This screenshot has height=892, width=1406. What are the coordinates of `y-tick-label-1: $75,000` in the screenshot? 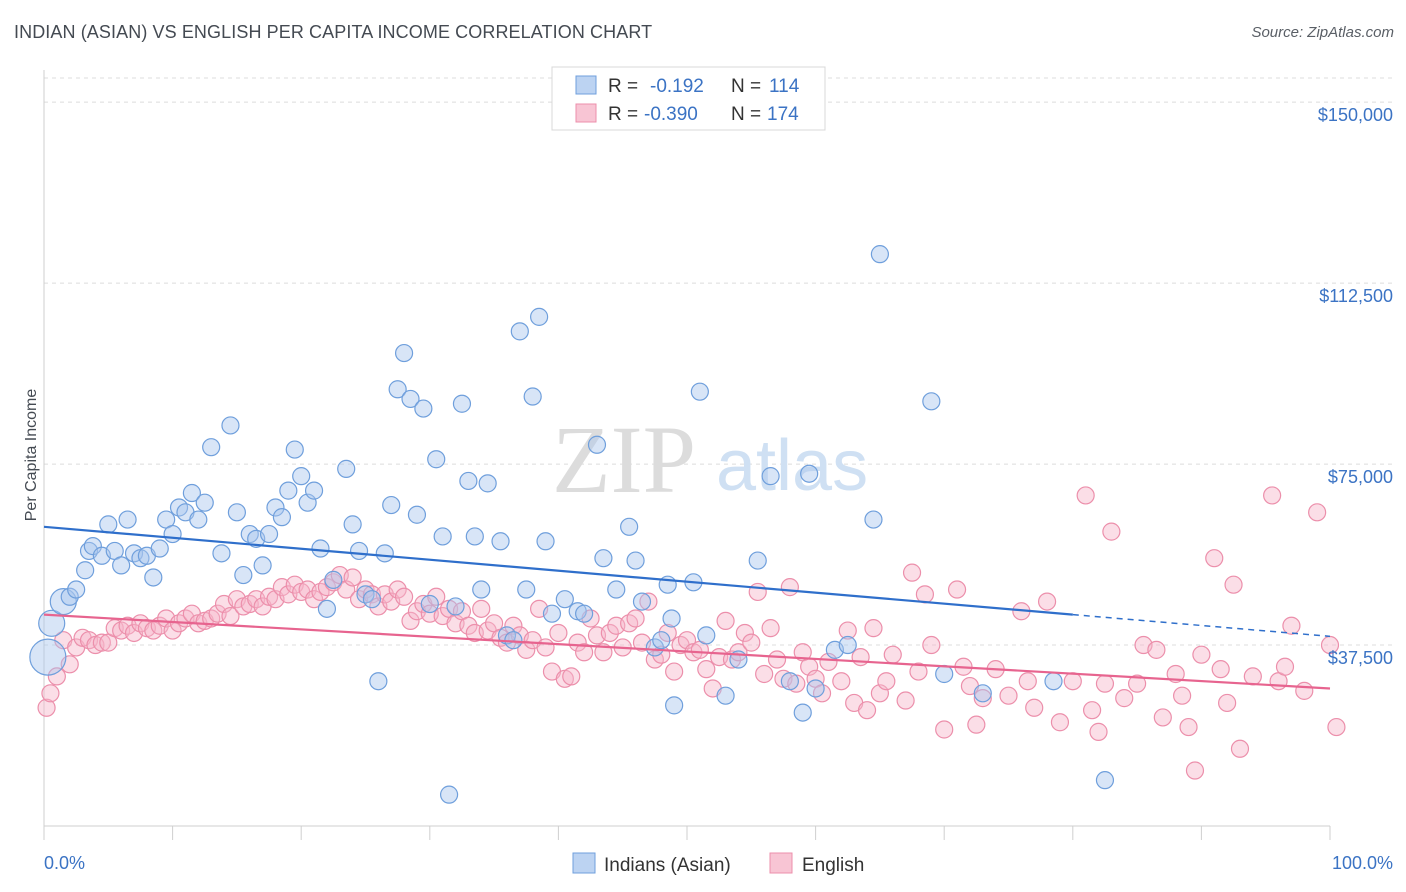 It's located at (1360, 477).